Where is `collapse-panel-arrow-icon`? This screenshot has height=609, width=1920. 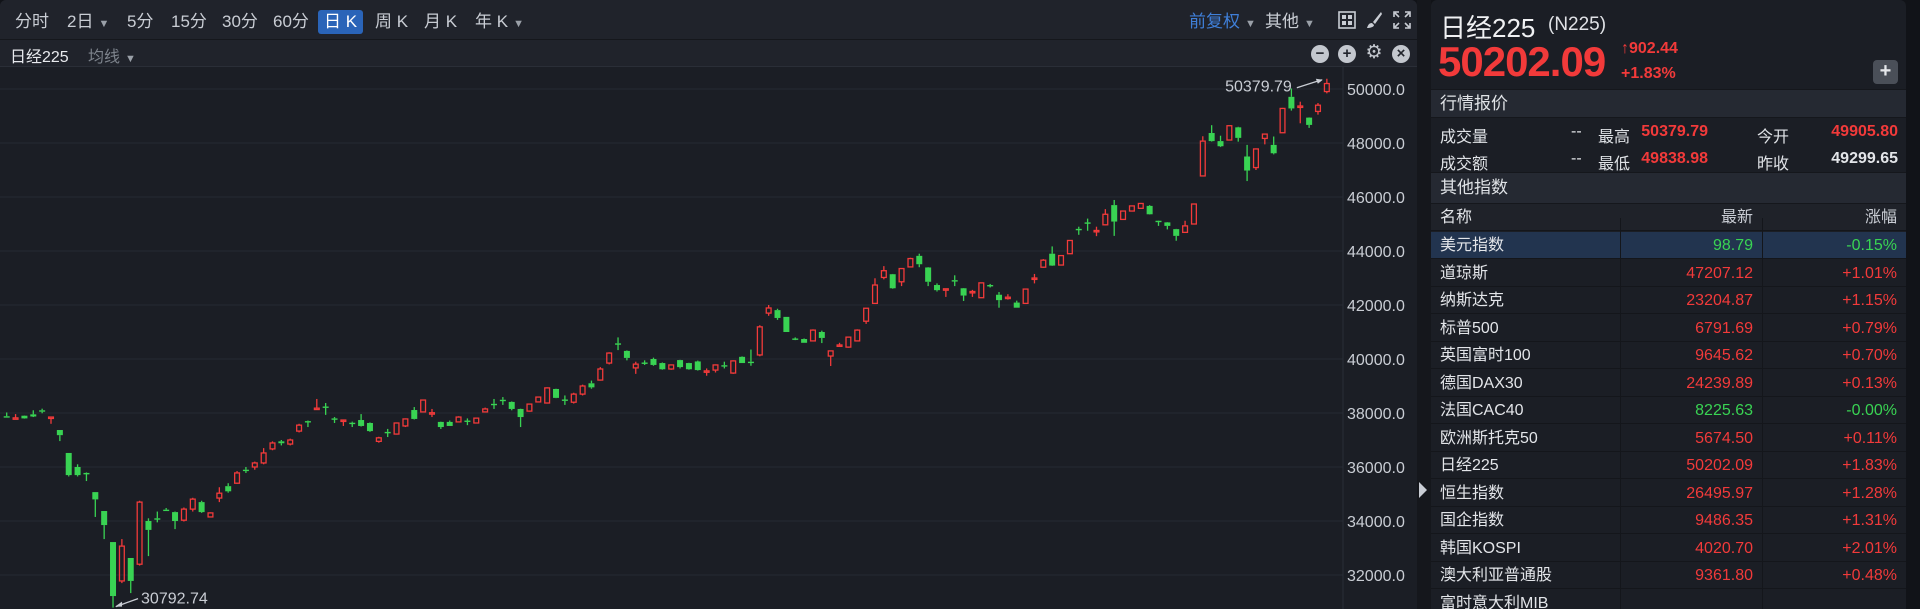
collapse-panel-arrow-icon is located at coordinates (1423, 490).